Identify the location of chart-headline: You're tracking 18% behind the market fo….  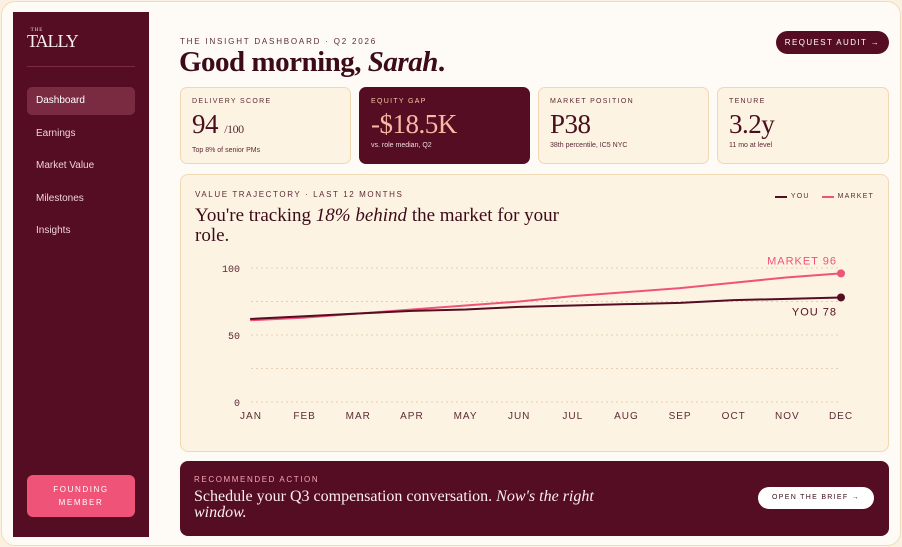
(385, 226).